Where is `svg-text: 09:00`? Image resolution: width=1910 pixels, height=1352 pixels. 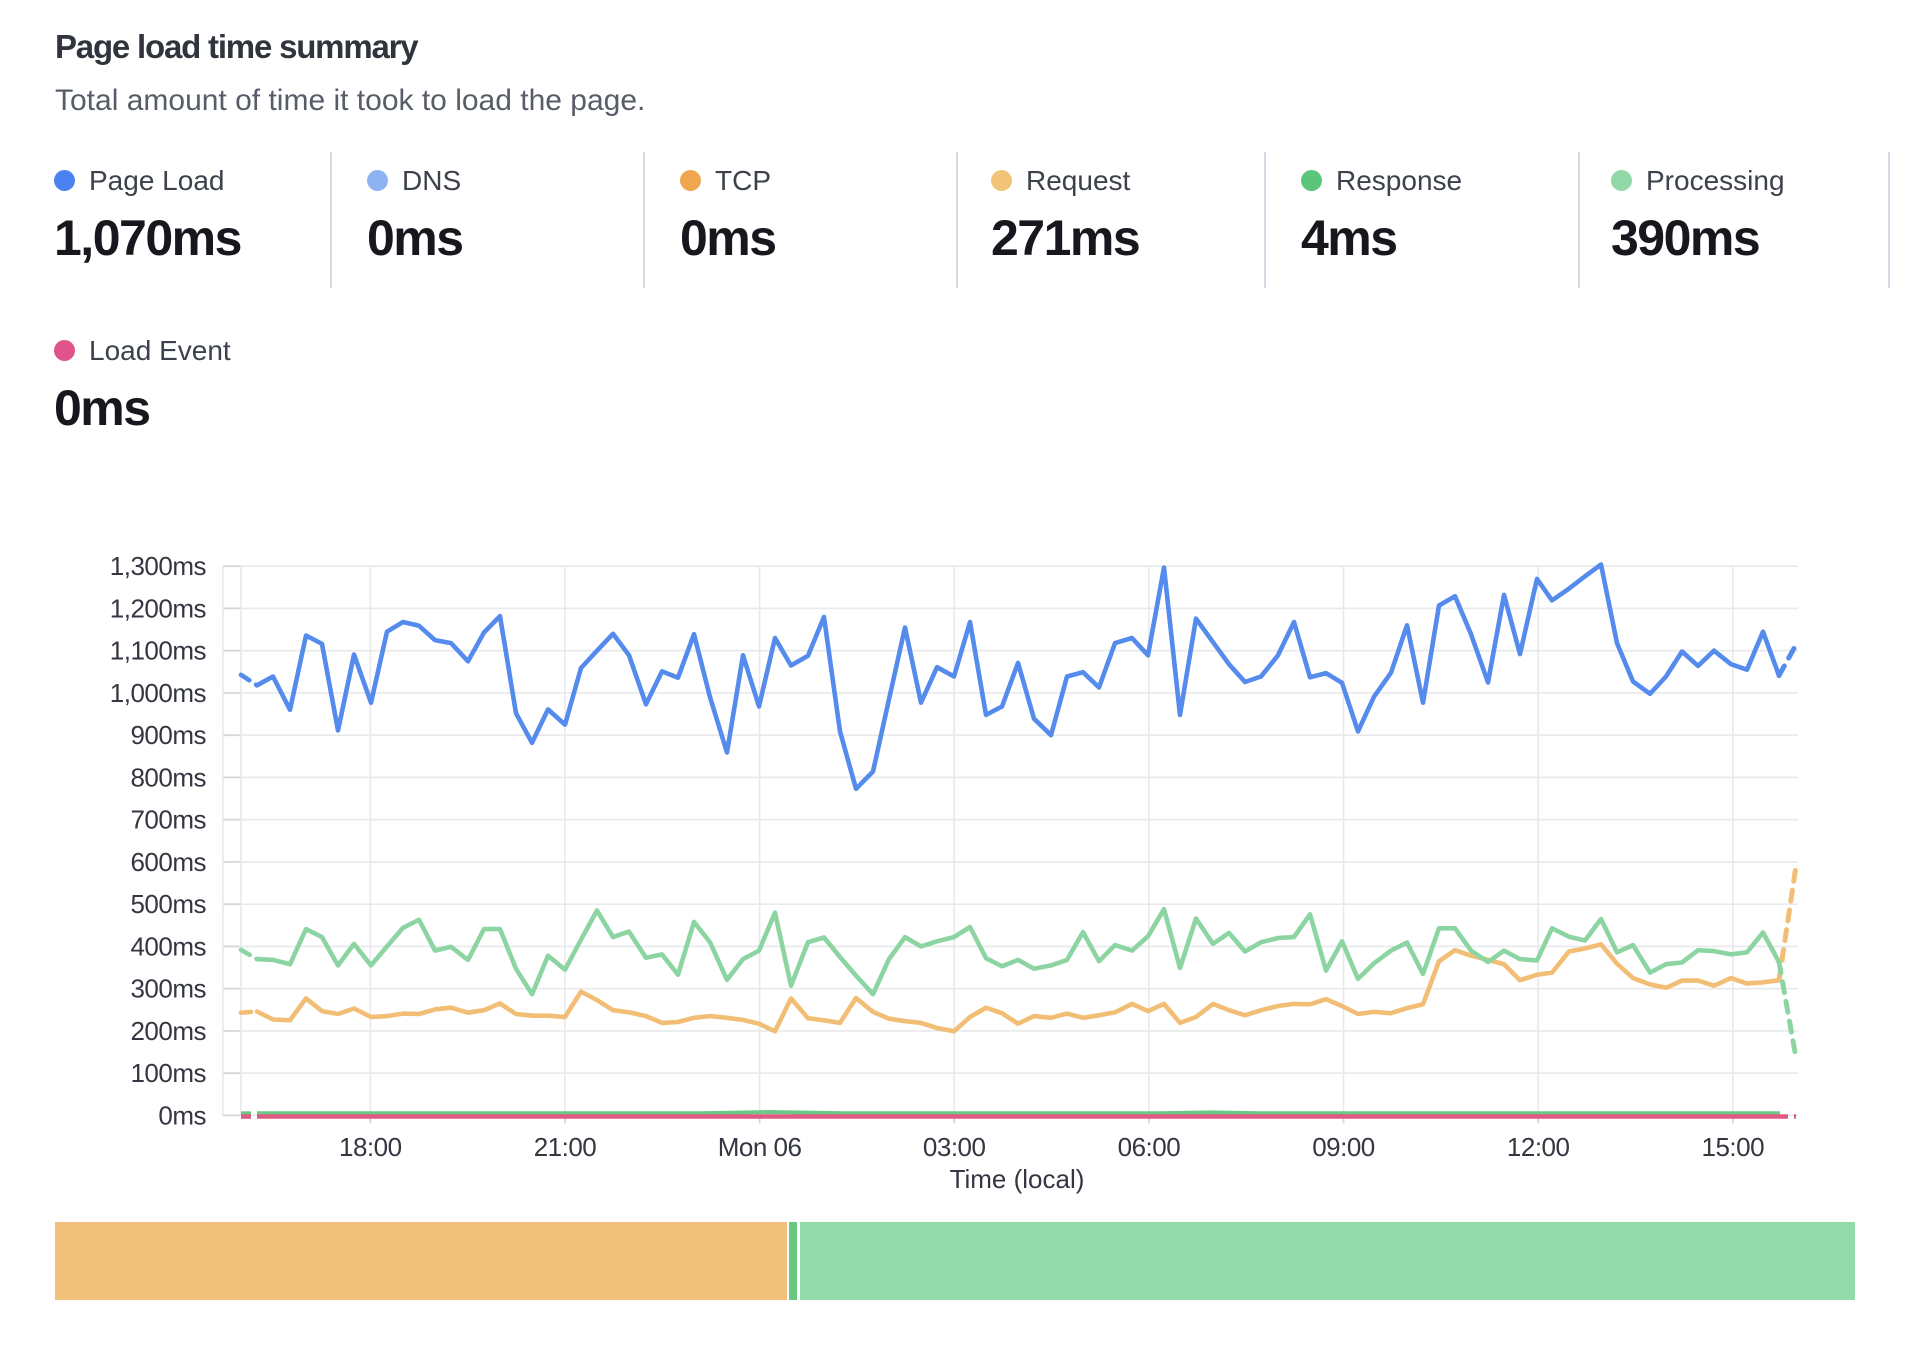 svg-text: 09:00 is located at coordinates (1343, 1147).